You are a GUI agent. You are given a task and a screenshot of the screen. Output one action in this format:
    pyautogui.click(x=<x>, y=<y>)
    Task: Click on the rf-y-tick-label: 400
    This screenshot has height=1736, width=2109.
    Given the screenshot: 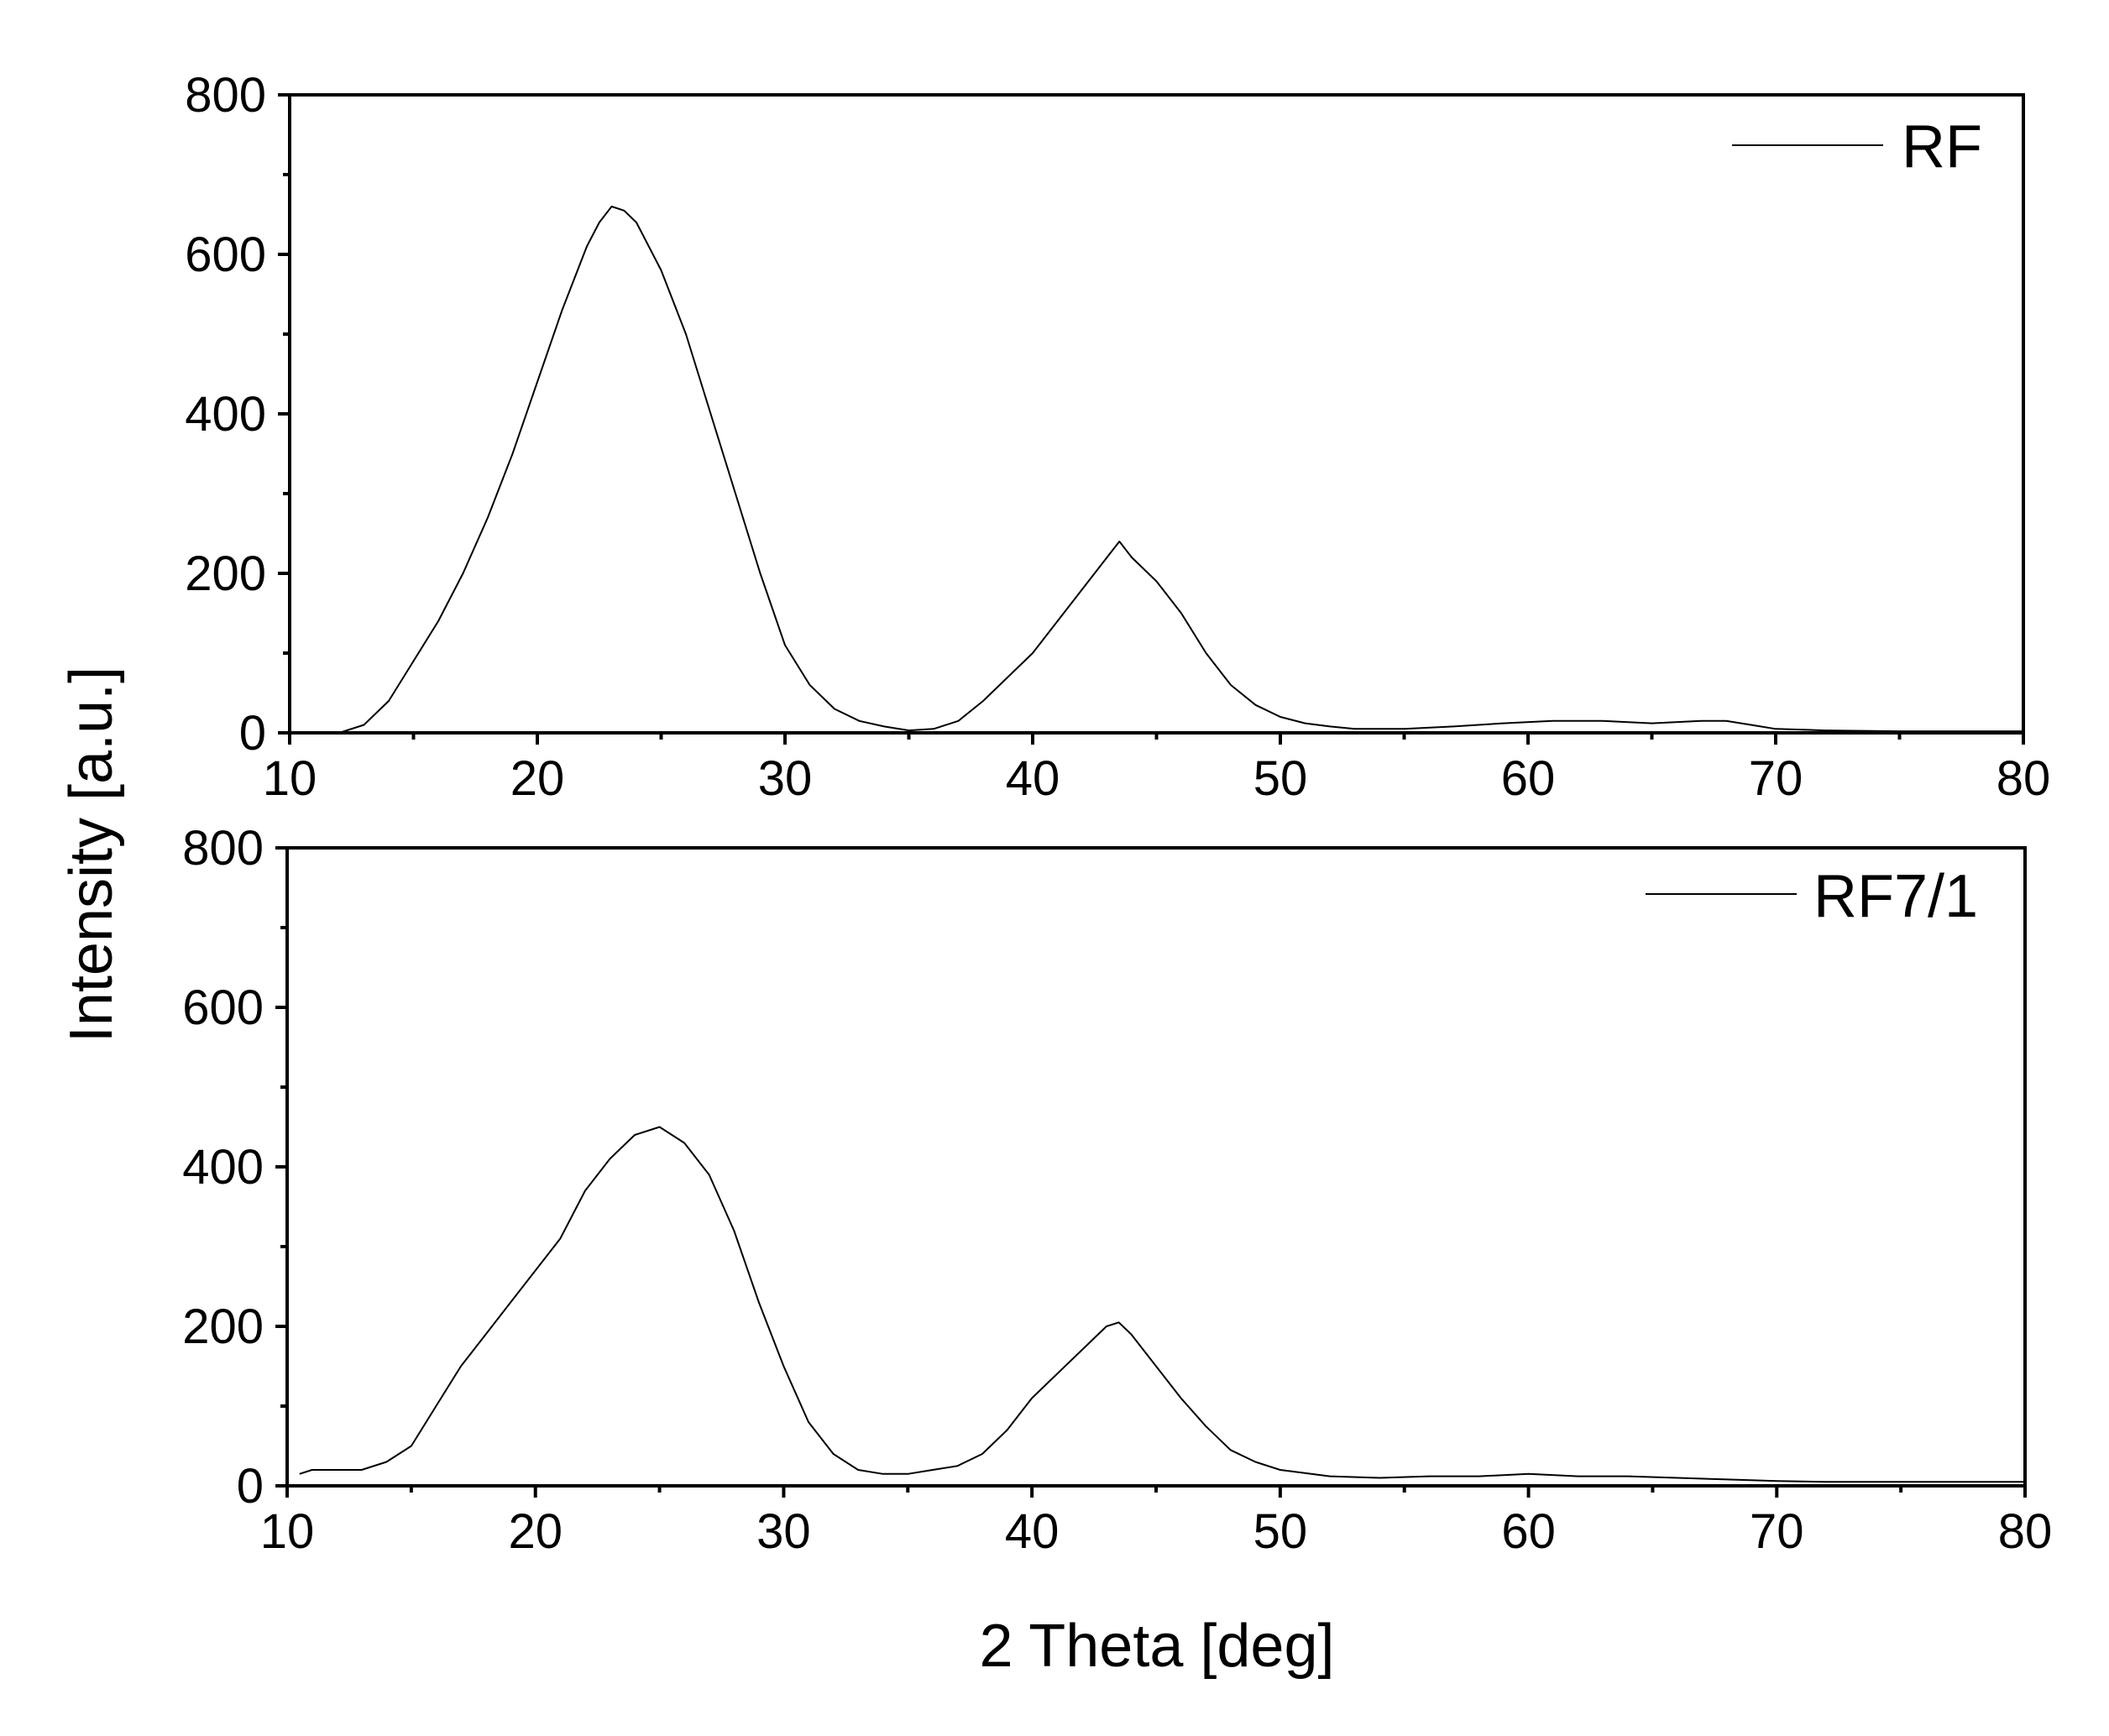 What is the action you would take?
    pyautogui.click(x=225, y=414)
    